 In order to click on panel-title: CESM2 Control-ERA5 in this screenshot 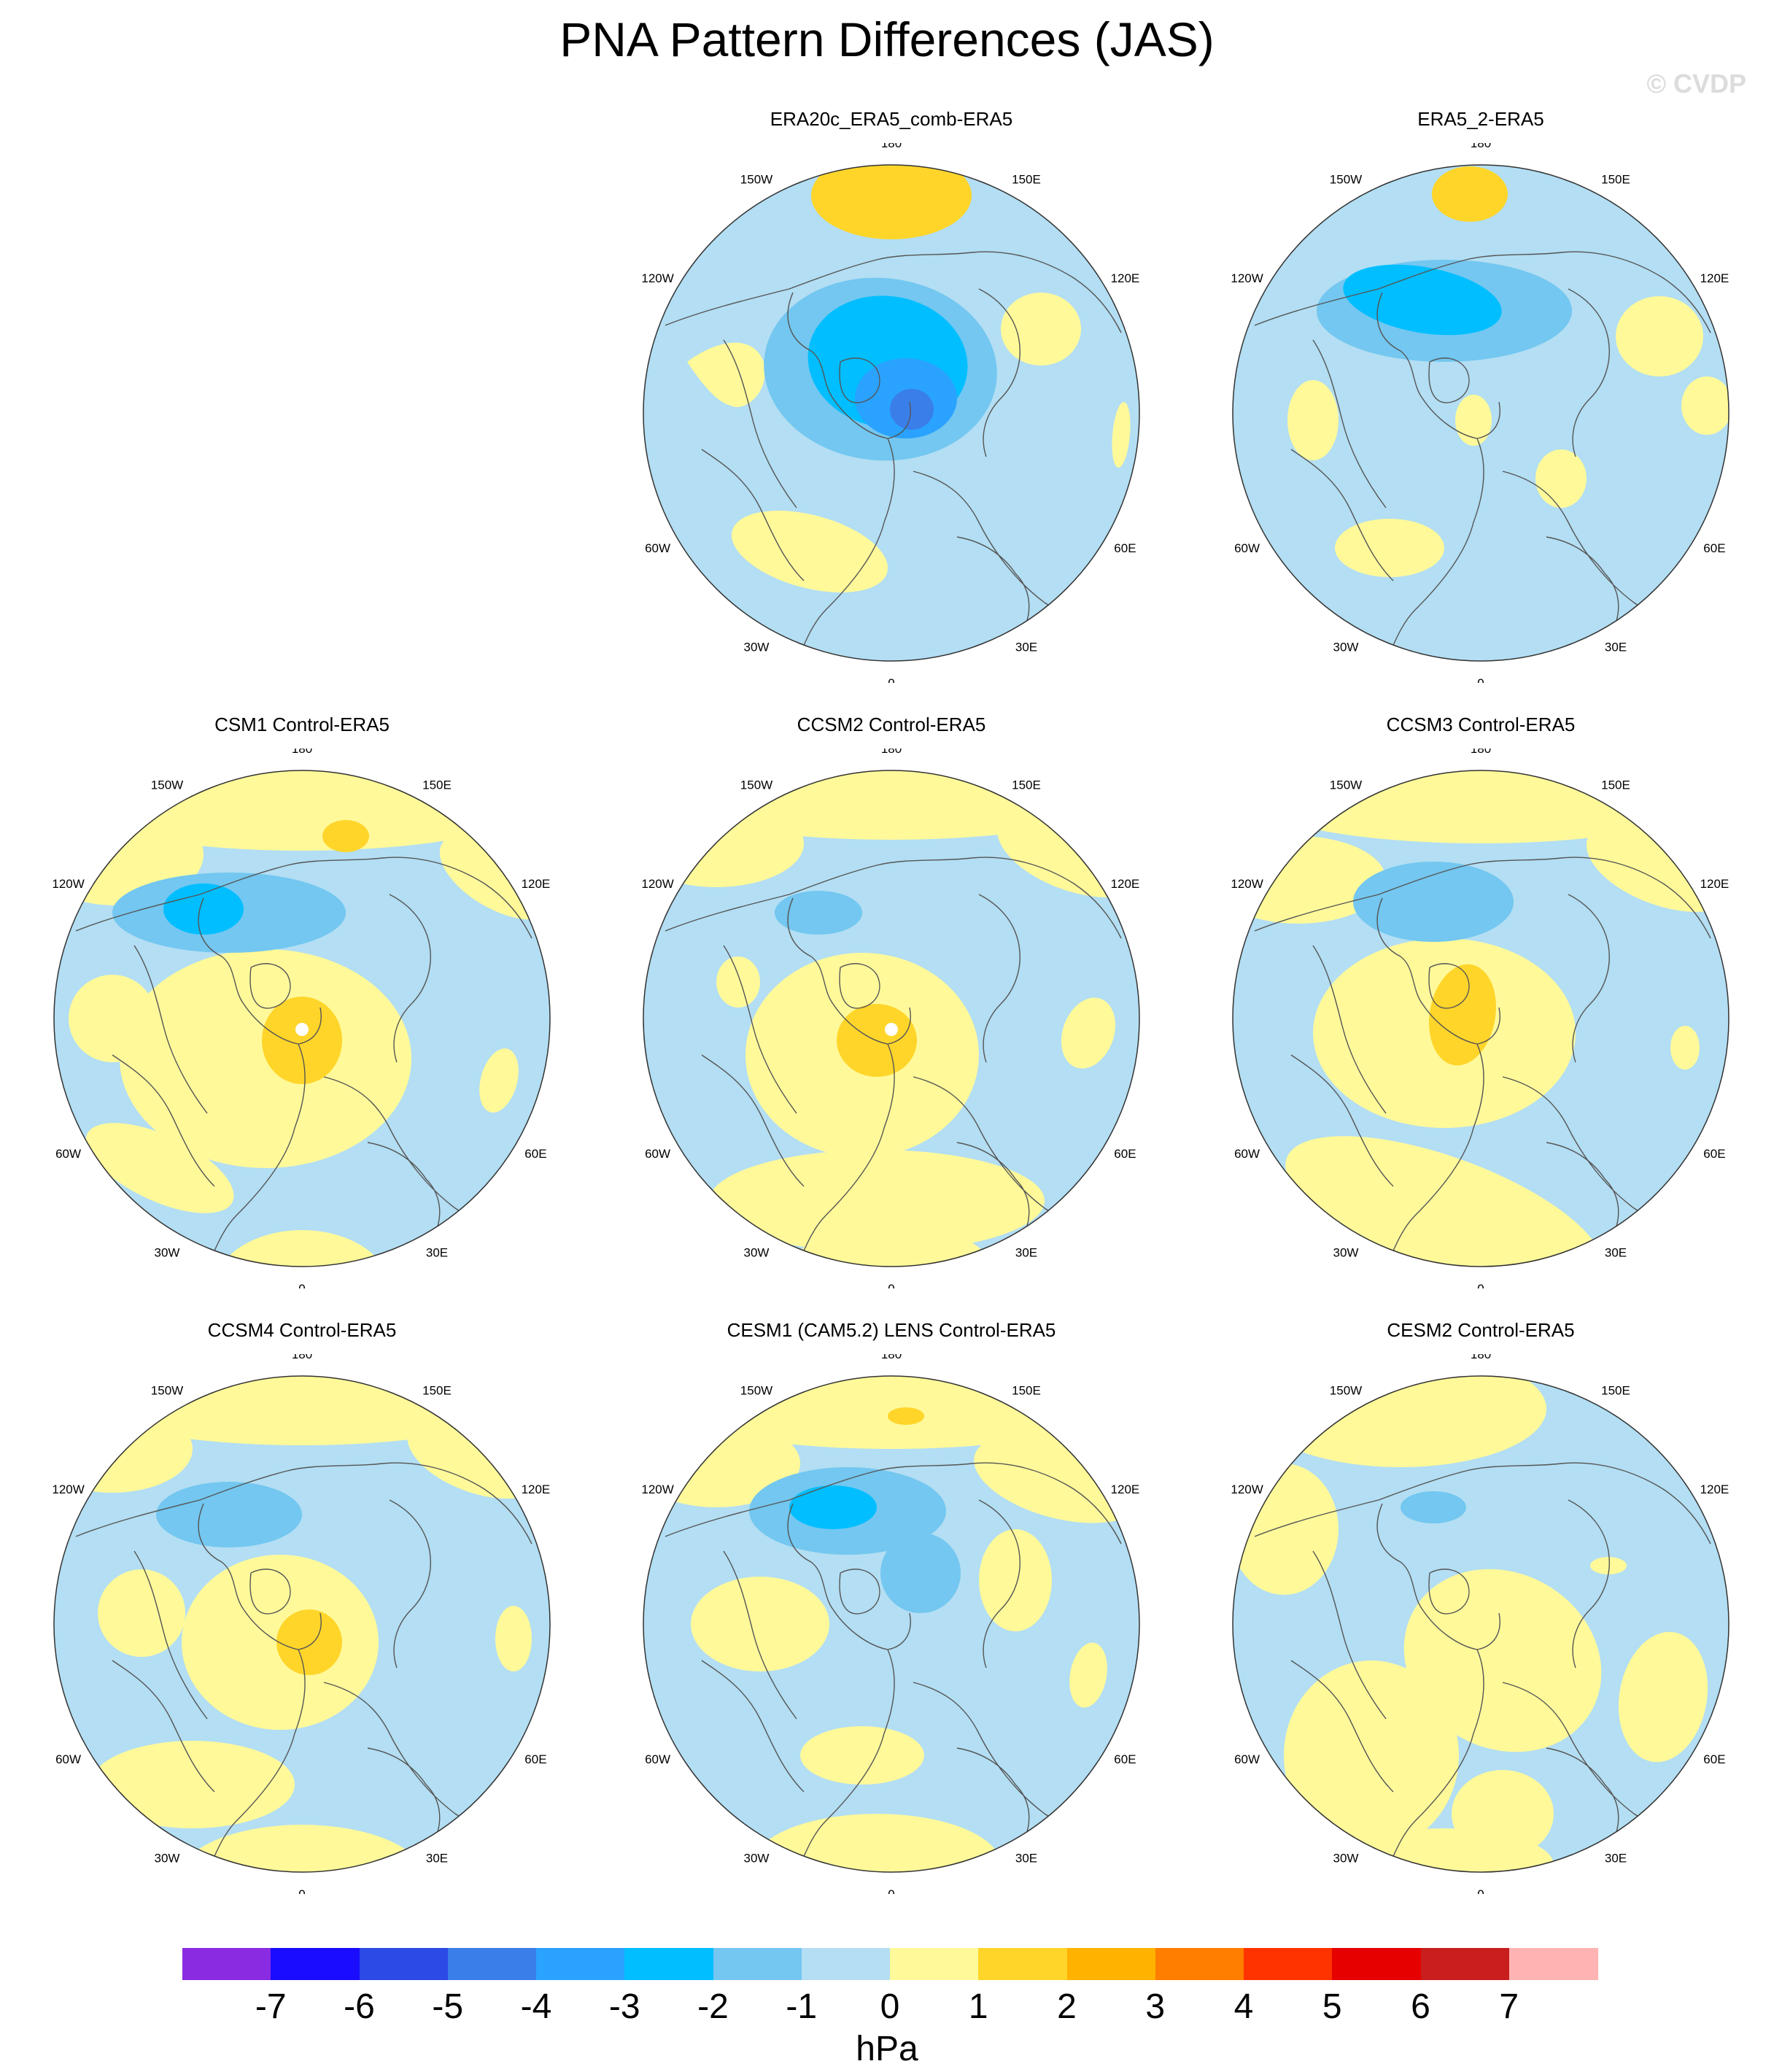, I will do `click(1481, 1330)`.